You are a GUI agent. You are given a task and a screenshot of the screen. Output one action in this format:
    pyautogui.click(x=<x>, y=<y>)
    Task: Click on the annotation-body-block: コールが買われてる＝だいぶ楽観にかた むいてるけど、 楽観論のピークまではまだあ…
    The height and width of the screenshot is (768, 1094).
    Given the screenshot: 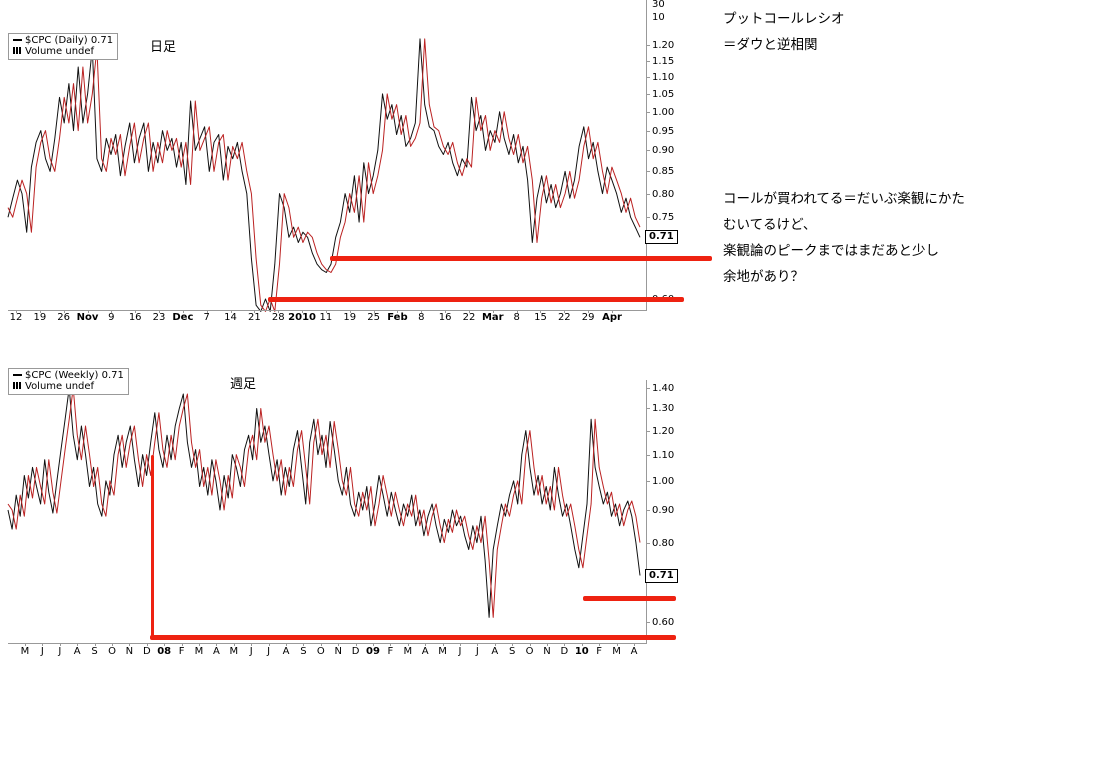 What is the action you would take?
    pyautogui.click(x=844, y=238)
    